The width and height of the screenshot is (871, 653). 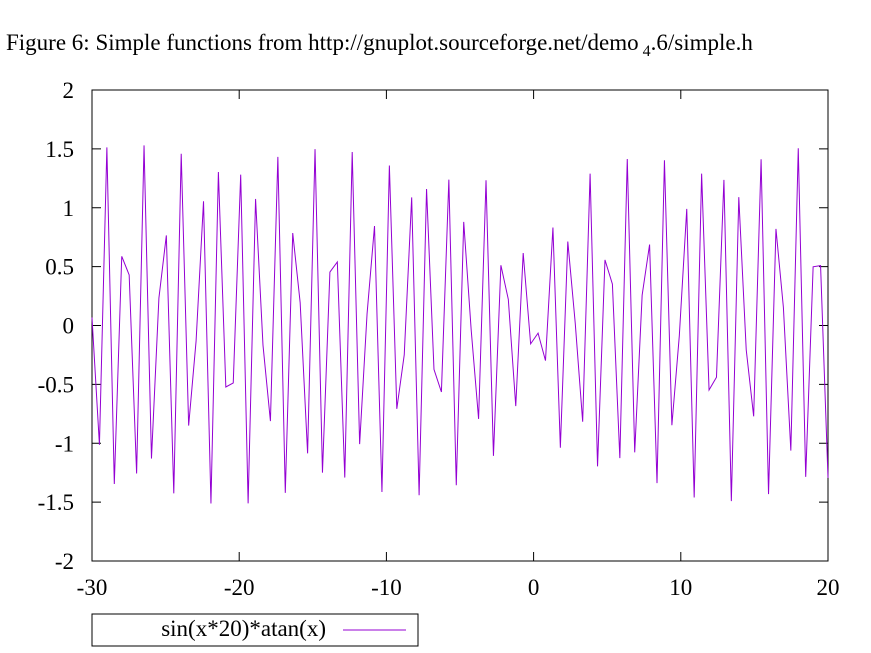 I want to click on x-tick-label: 10, so click(x=680, y=587).